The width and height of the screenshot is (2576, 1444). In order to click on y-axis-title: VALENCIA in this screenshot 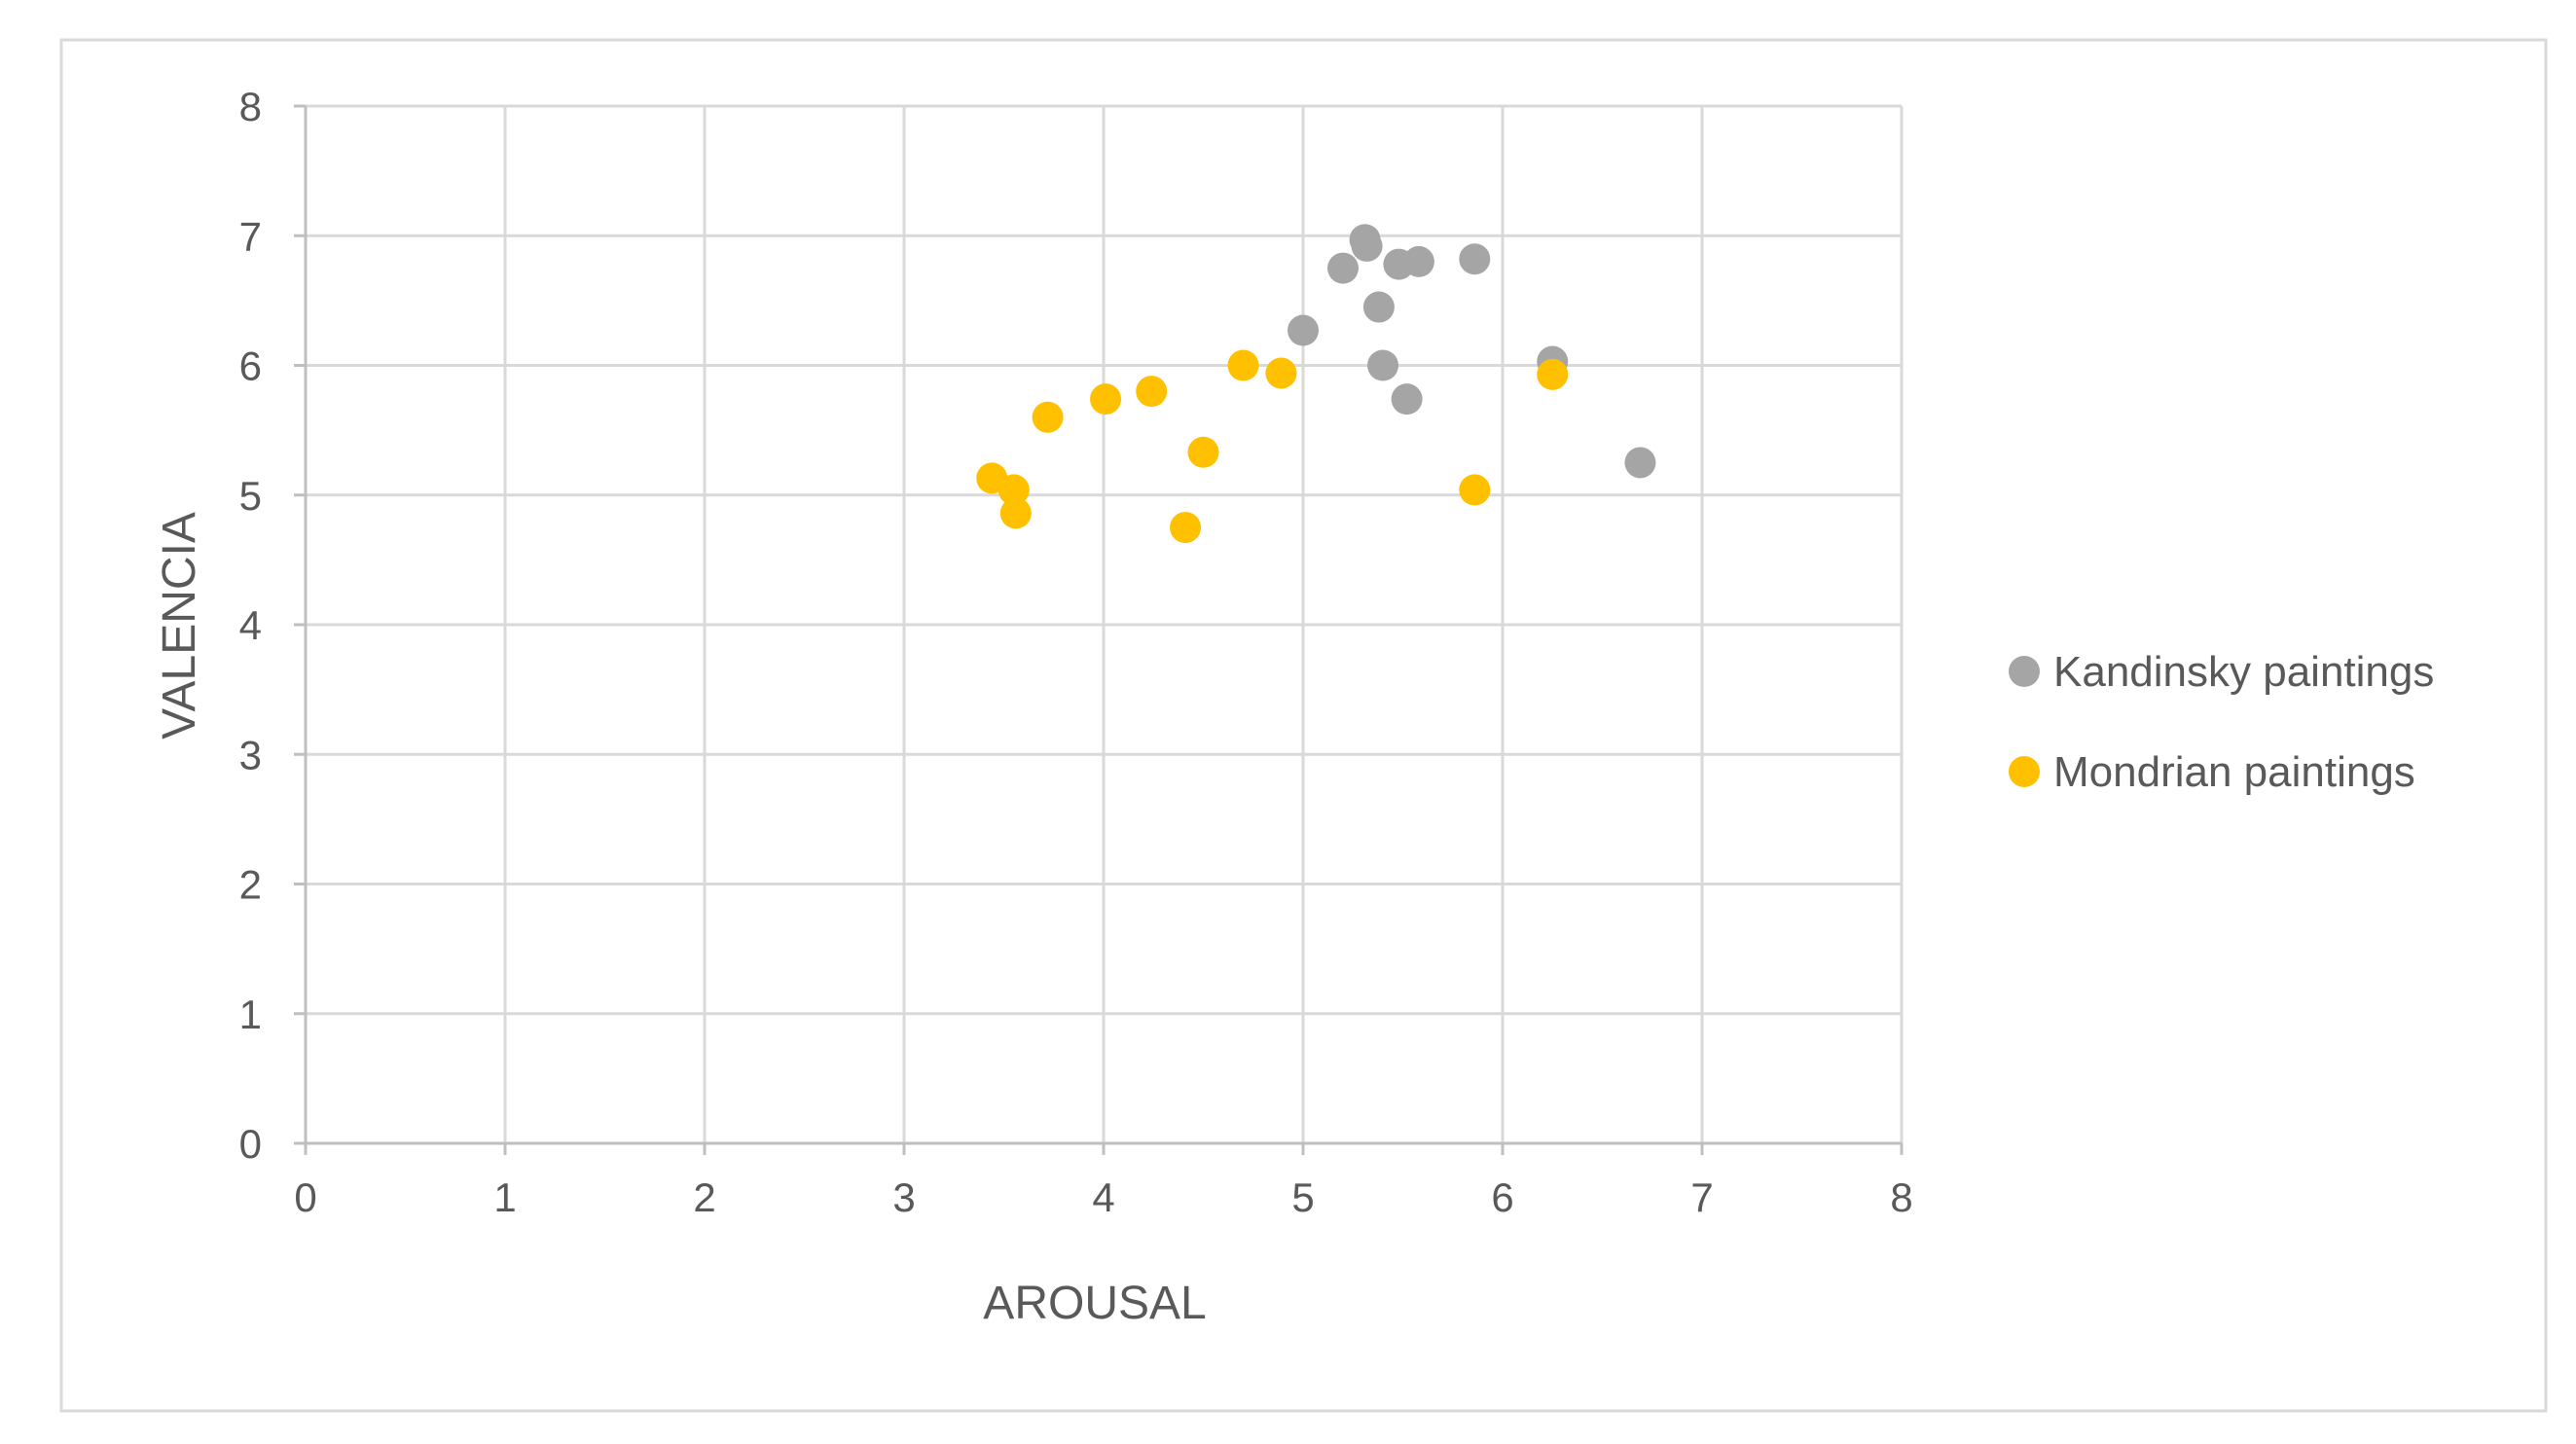, I will do `click(179, 626)`.